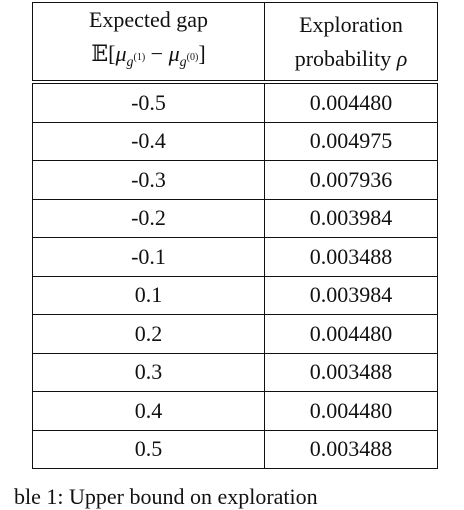 The image size is (464, 510). What do you see at coordinates (351, 24) in the screenshot?
I see `header-text: Exploration` at bounding box center [351, 24].